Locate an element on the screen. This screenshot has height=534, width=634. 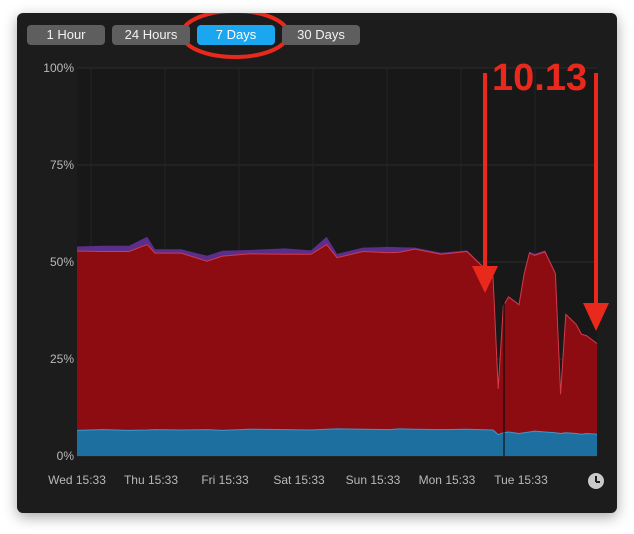
tab-30-days: 30 Days is located at coordinates (321, 35).